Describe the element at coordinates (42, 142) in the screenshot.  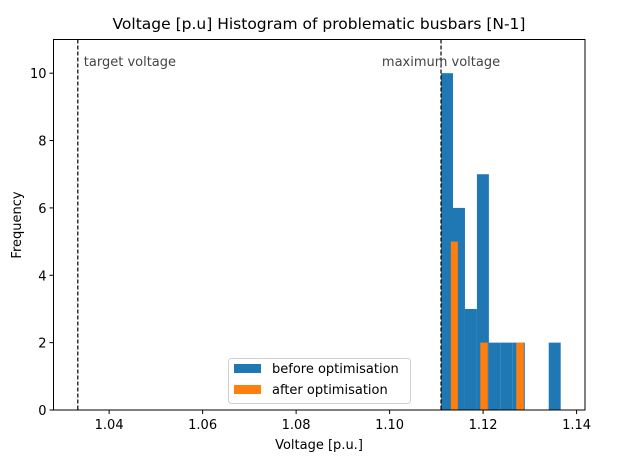
I see `y-tick-label: 8` at that location.